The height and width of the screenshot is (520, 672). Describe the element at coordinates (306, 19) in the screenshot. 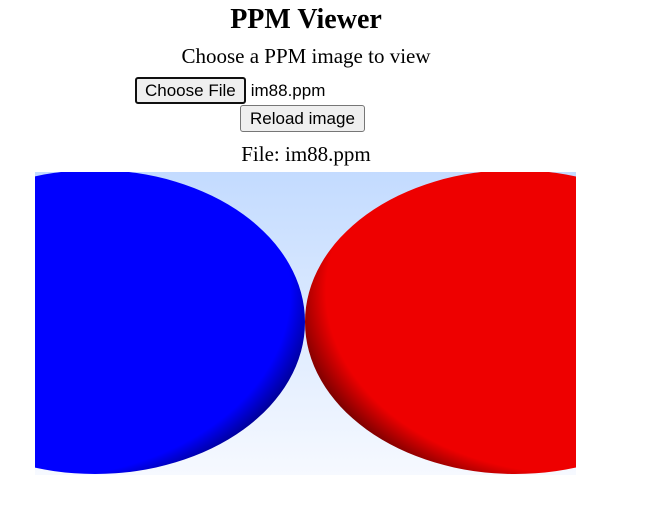

I see `page-title: PPM Viewer` at that location.